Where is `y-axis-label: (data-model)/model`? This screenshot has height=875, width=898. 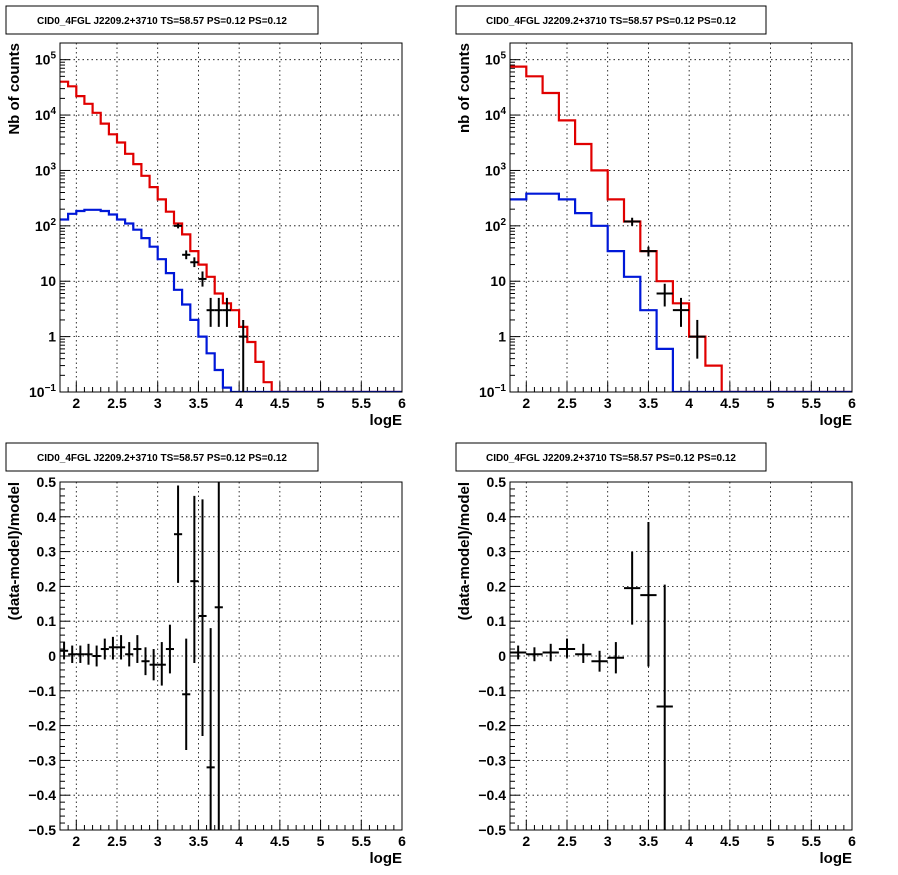 y-axis-label: (data-model)/model is located at coordinates (464, 551).